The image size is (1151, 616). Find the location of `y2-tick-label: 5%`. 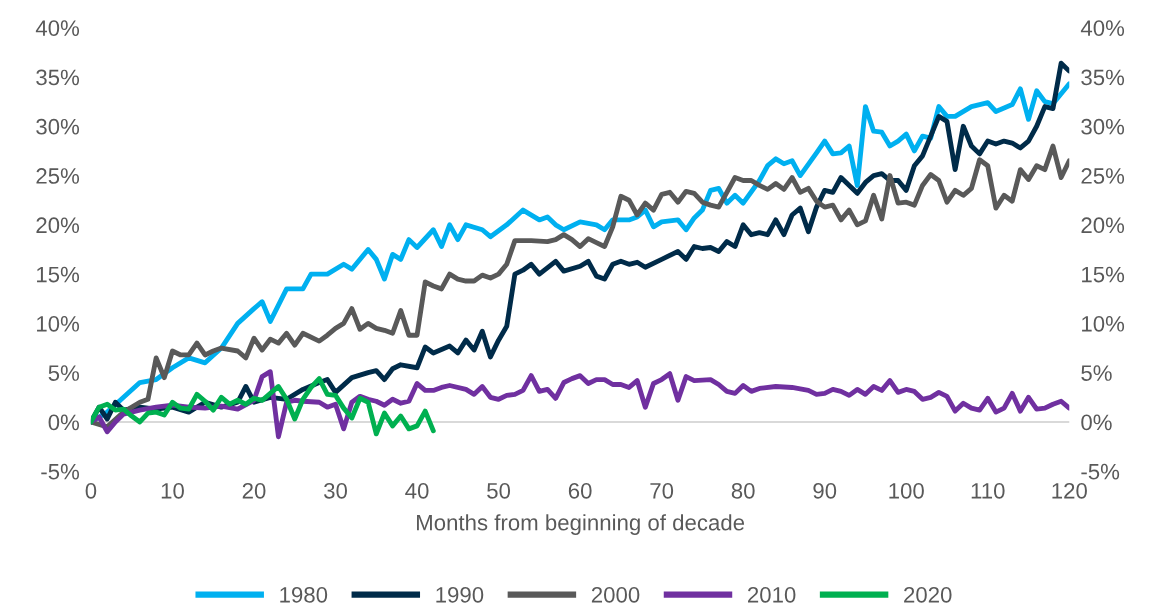

y2-tick-label: 5% is located at coordinates (1096, 373).